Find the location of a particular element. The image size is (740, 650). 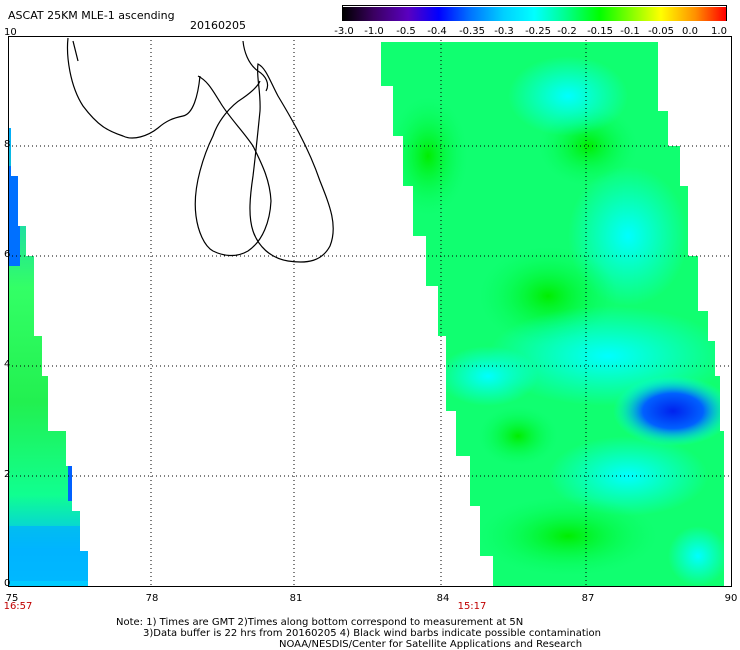

y-tick-label: 10 is located at coordinates (10, 32).